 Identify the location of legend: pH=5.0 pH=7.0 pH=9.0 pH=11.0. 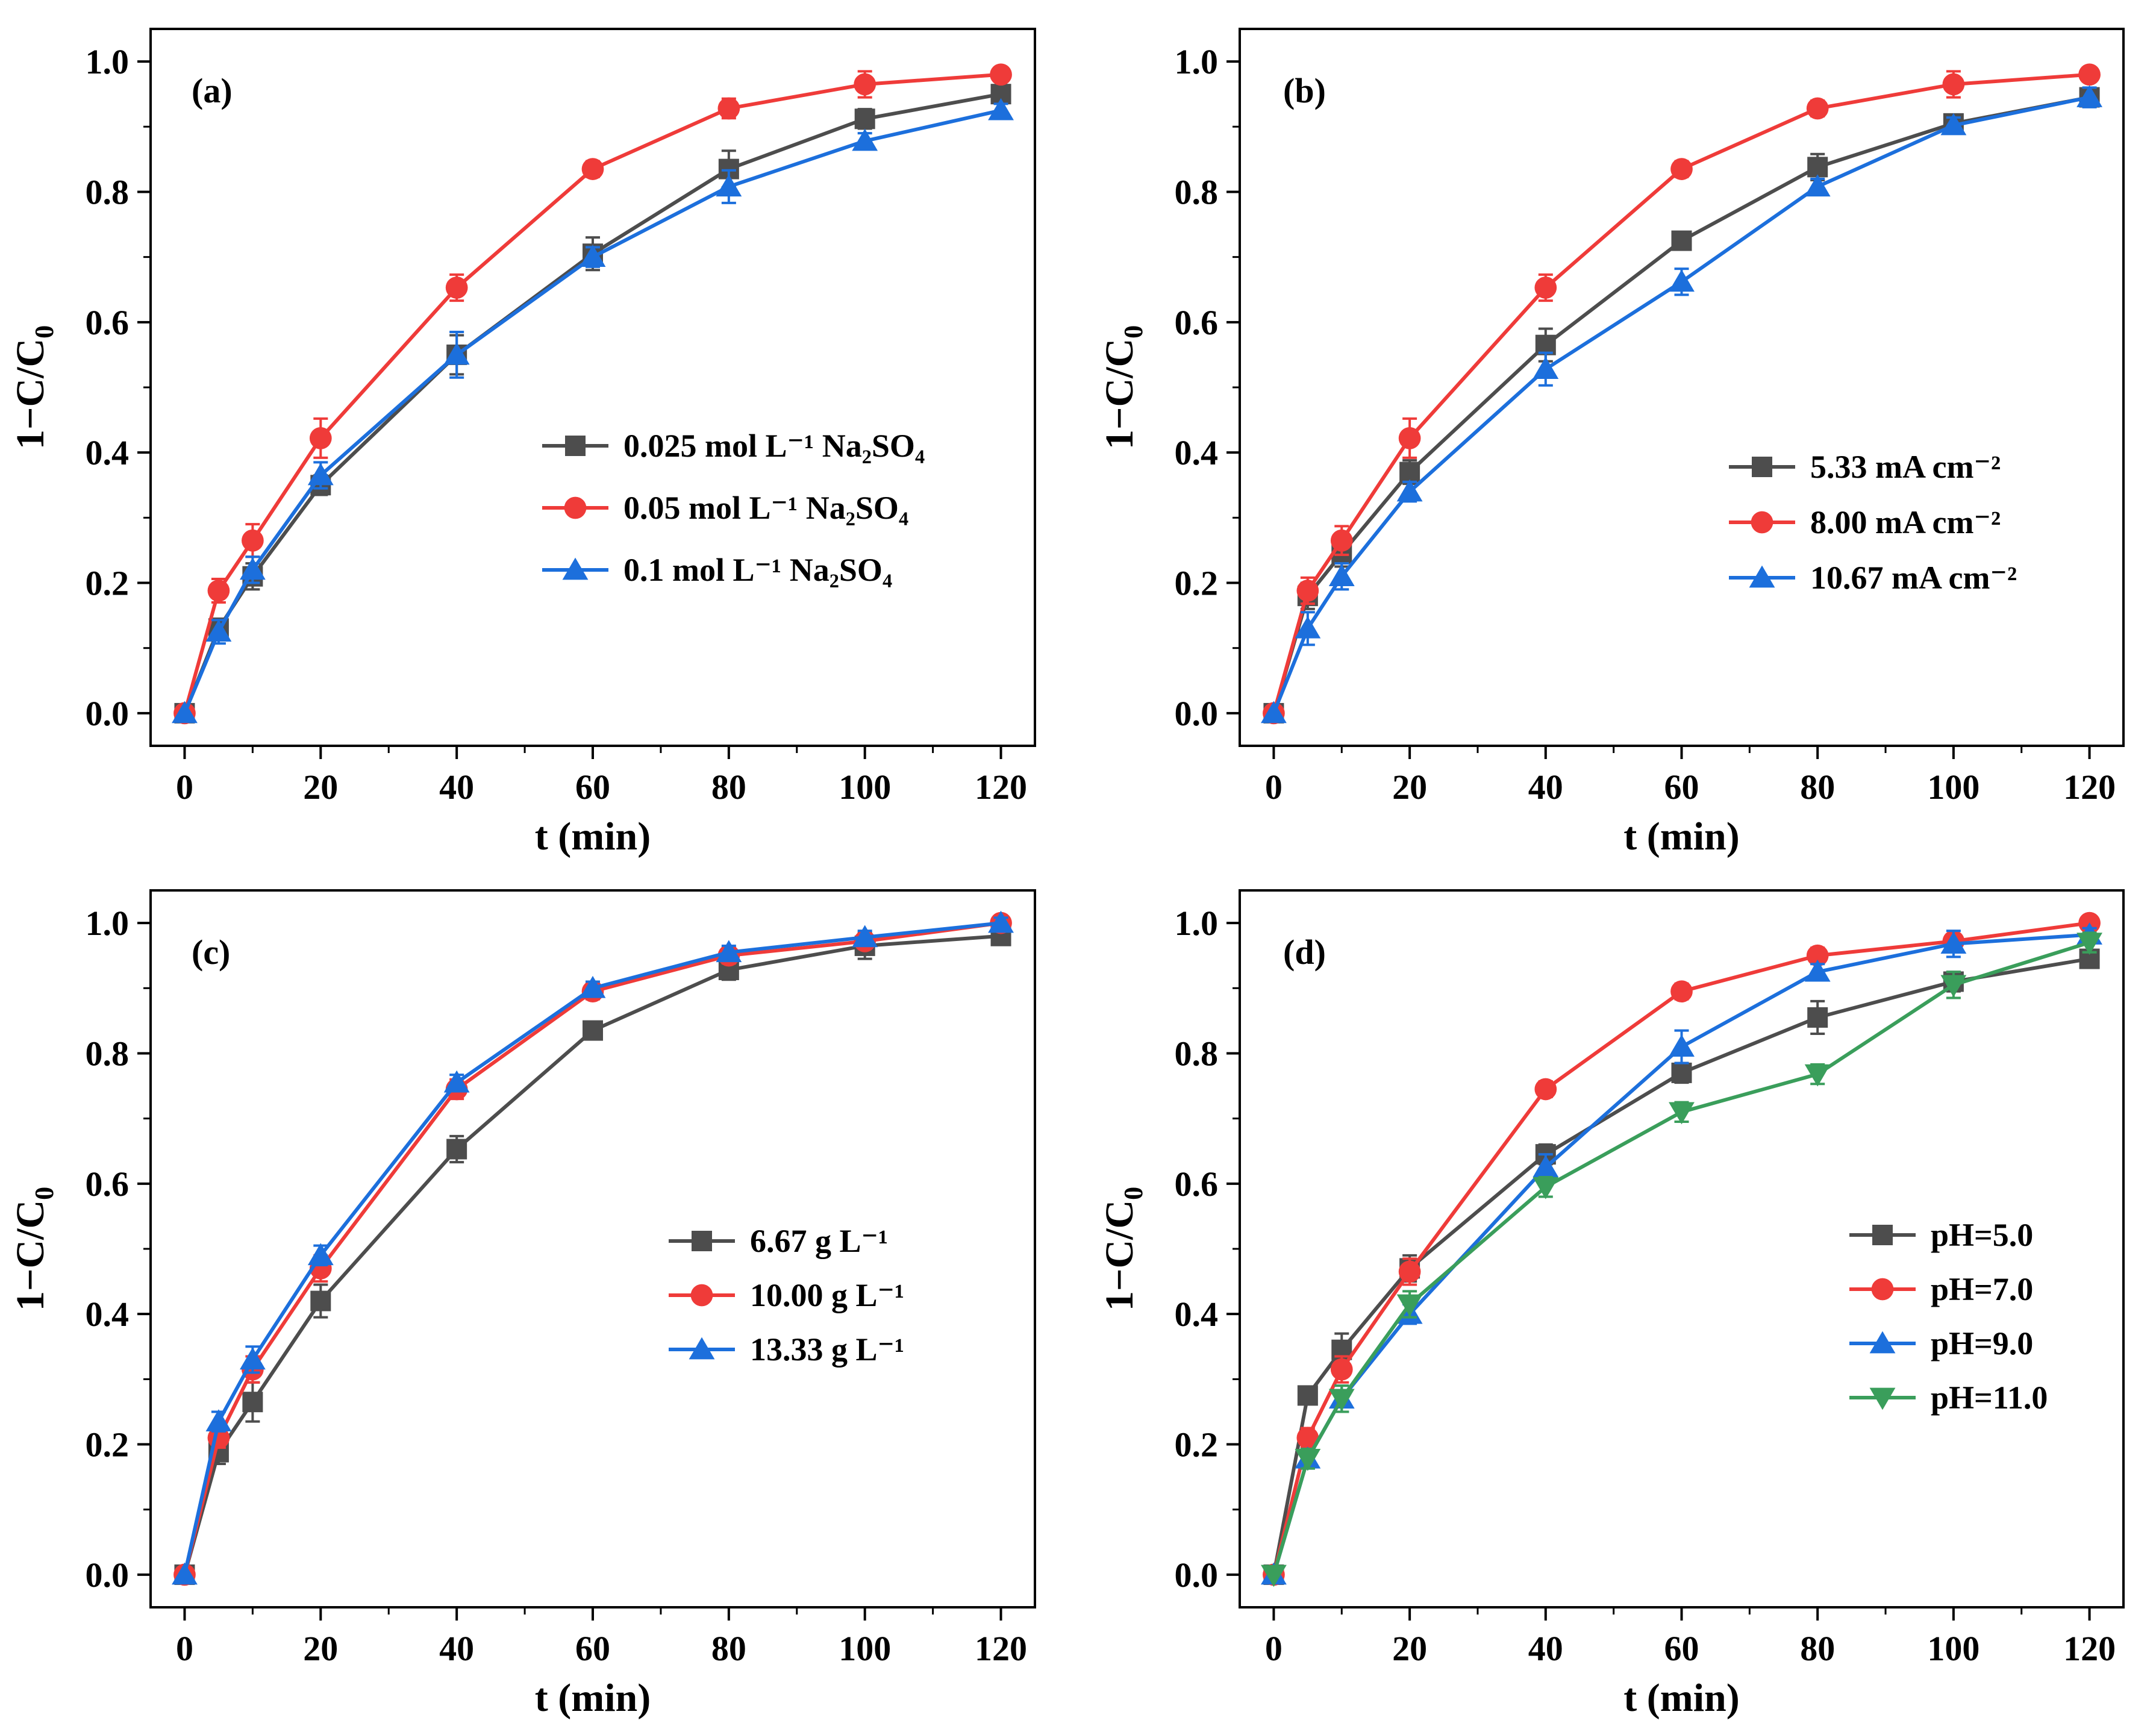
(1948, 1316).